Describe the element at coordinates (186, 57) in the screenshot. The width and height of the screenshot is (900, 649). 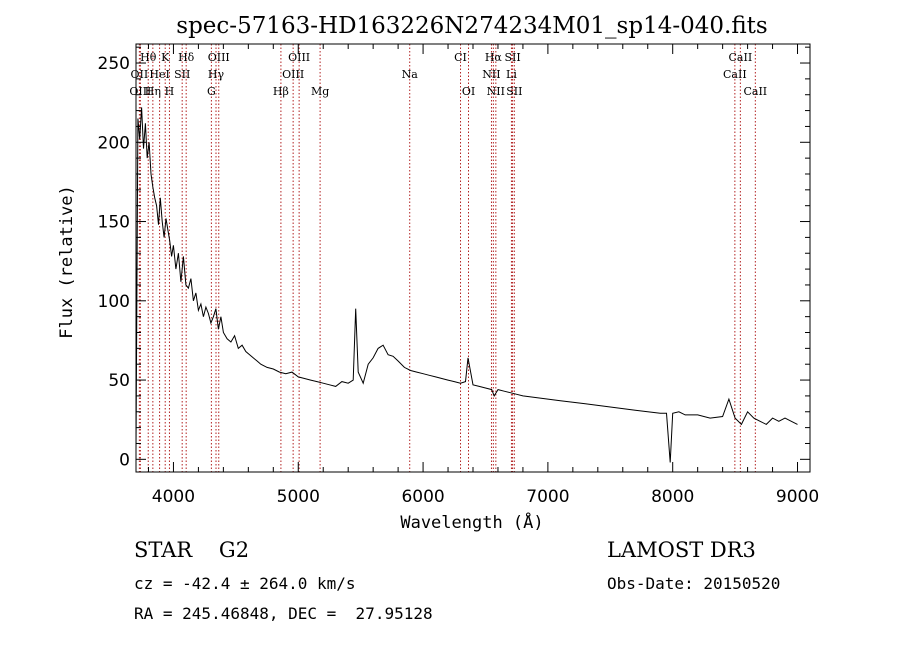
I see `line-label-top-2: Hδ` at that location.